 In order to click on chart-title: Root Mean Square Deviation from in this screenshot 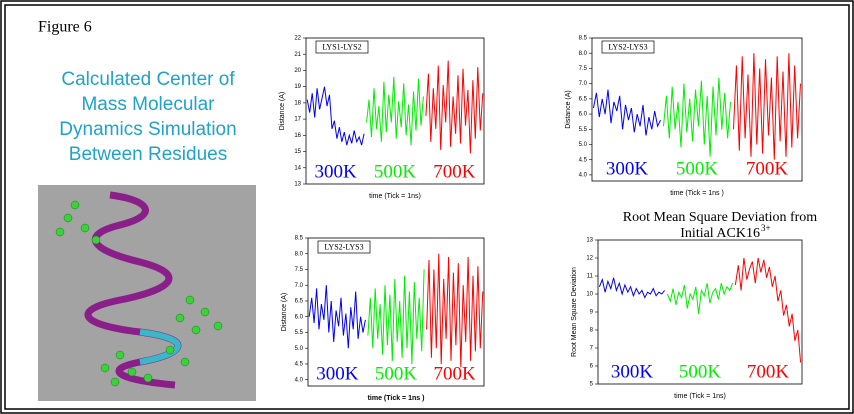, I will do `click(720, 217)`.